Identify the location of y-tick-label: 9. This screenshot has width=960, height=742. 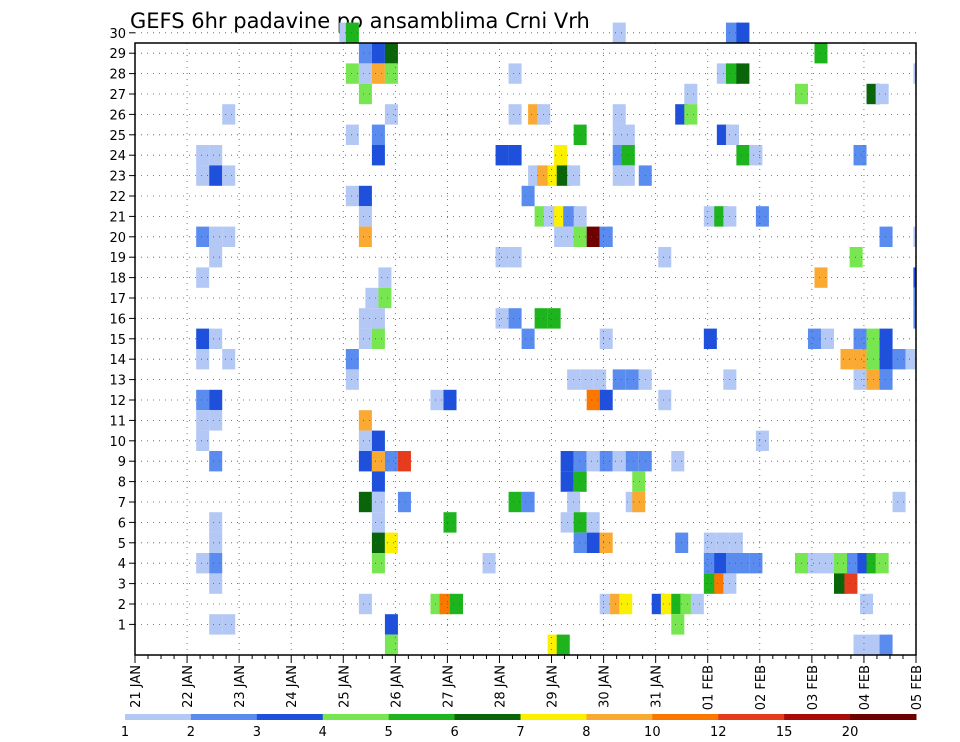
(122, 462).